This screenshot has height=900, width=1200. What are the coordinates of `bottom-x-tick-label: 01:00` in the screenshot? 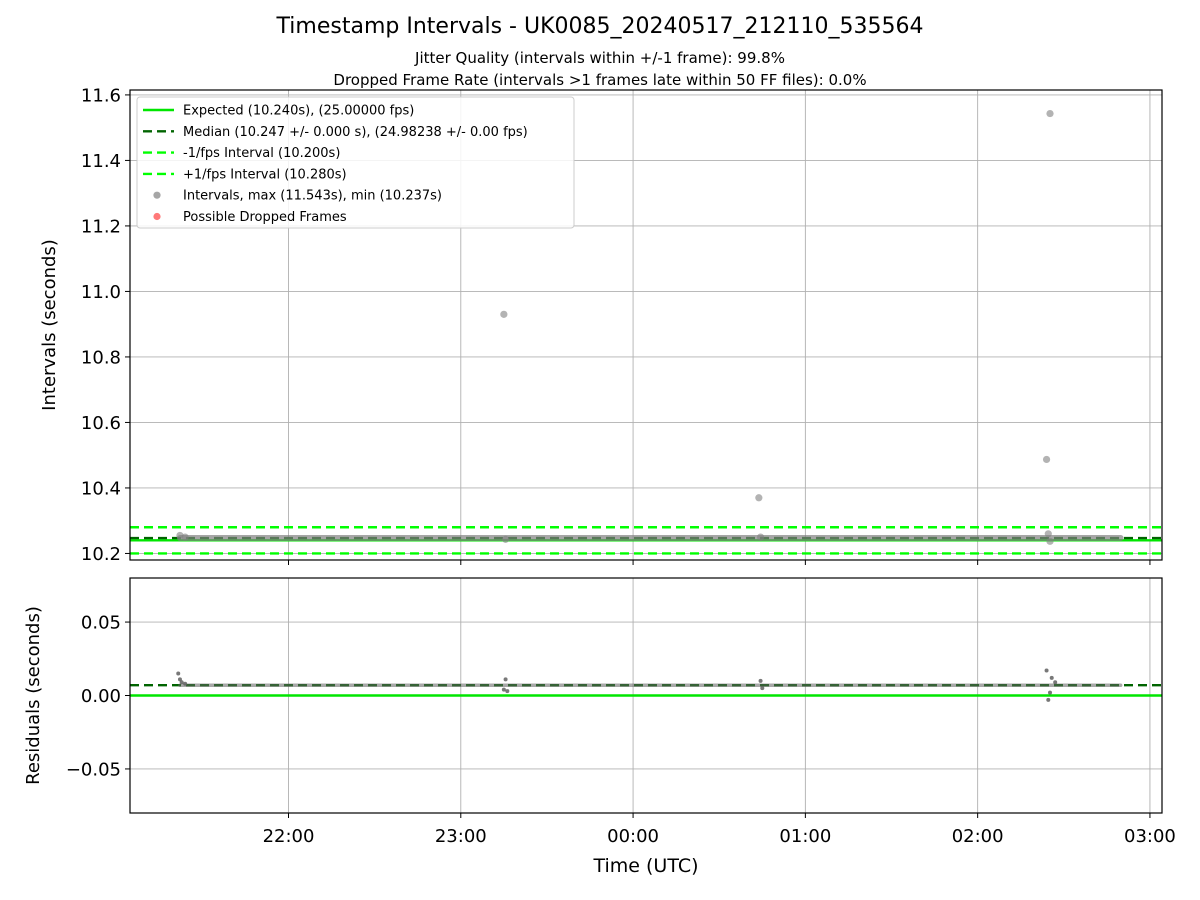 It's located at (805, 836).